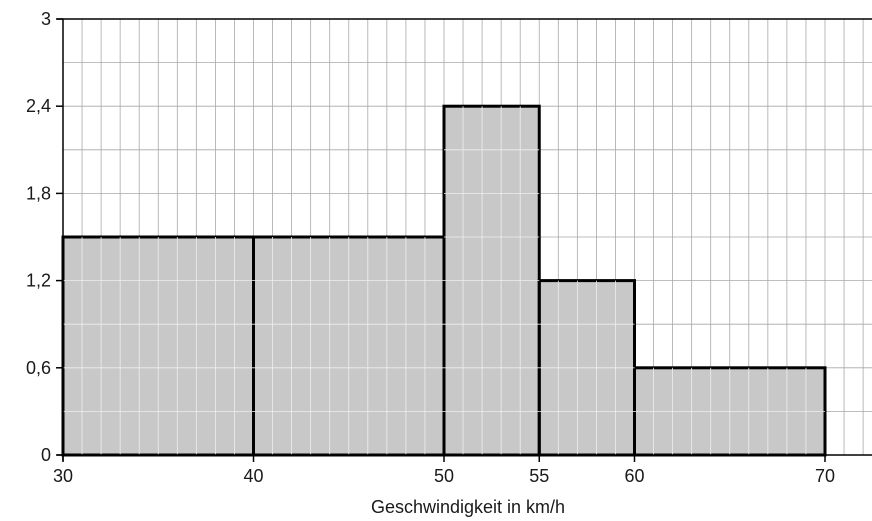 Image resolution: width=872 pixels, height=521 pixels. What do you see at coordinates (444, 476) in the screenshot?
I see `x-tick-label: 50` at bounding box center [444, 476].